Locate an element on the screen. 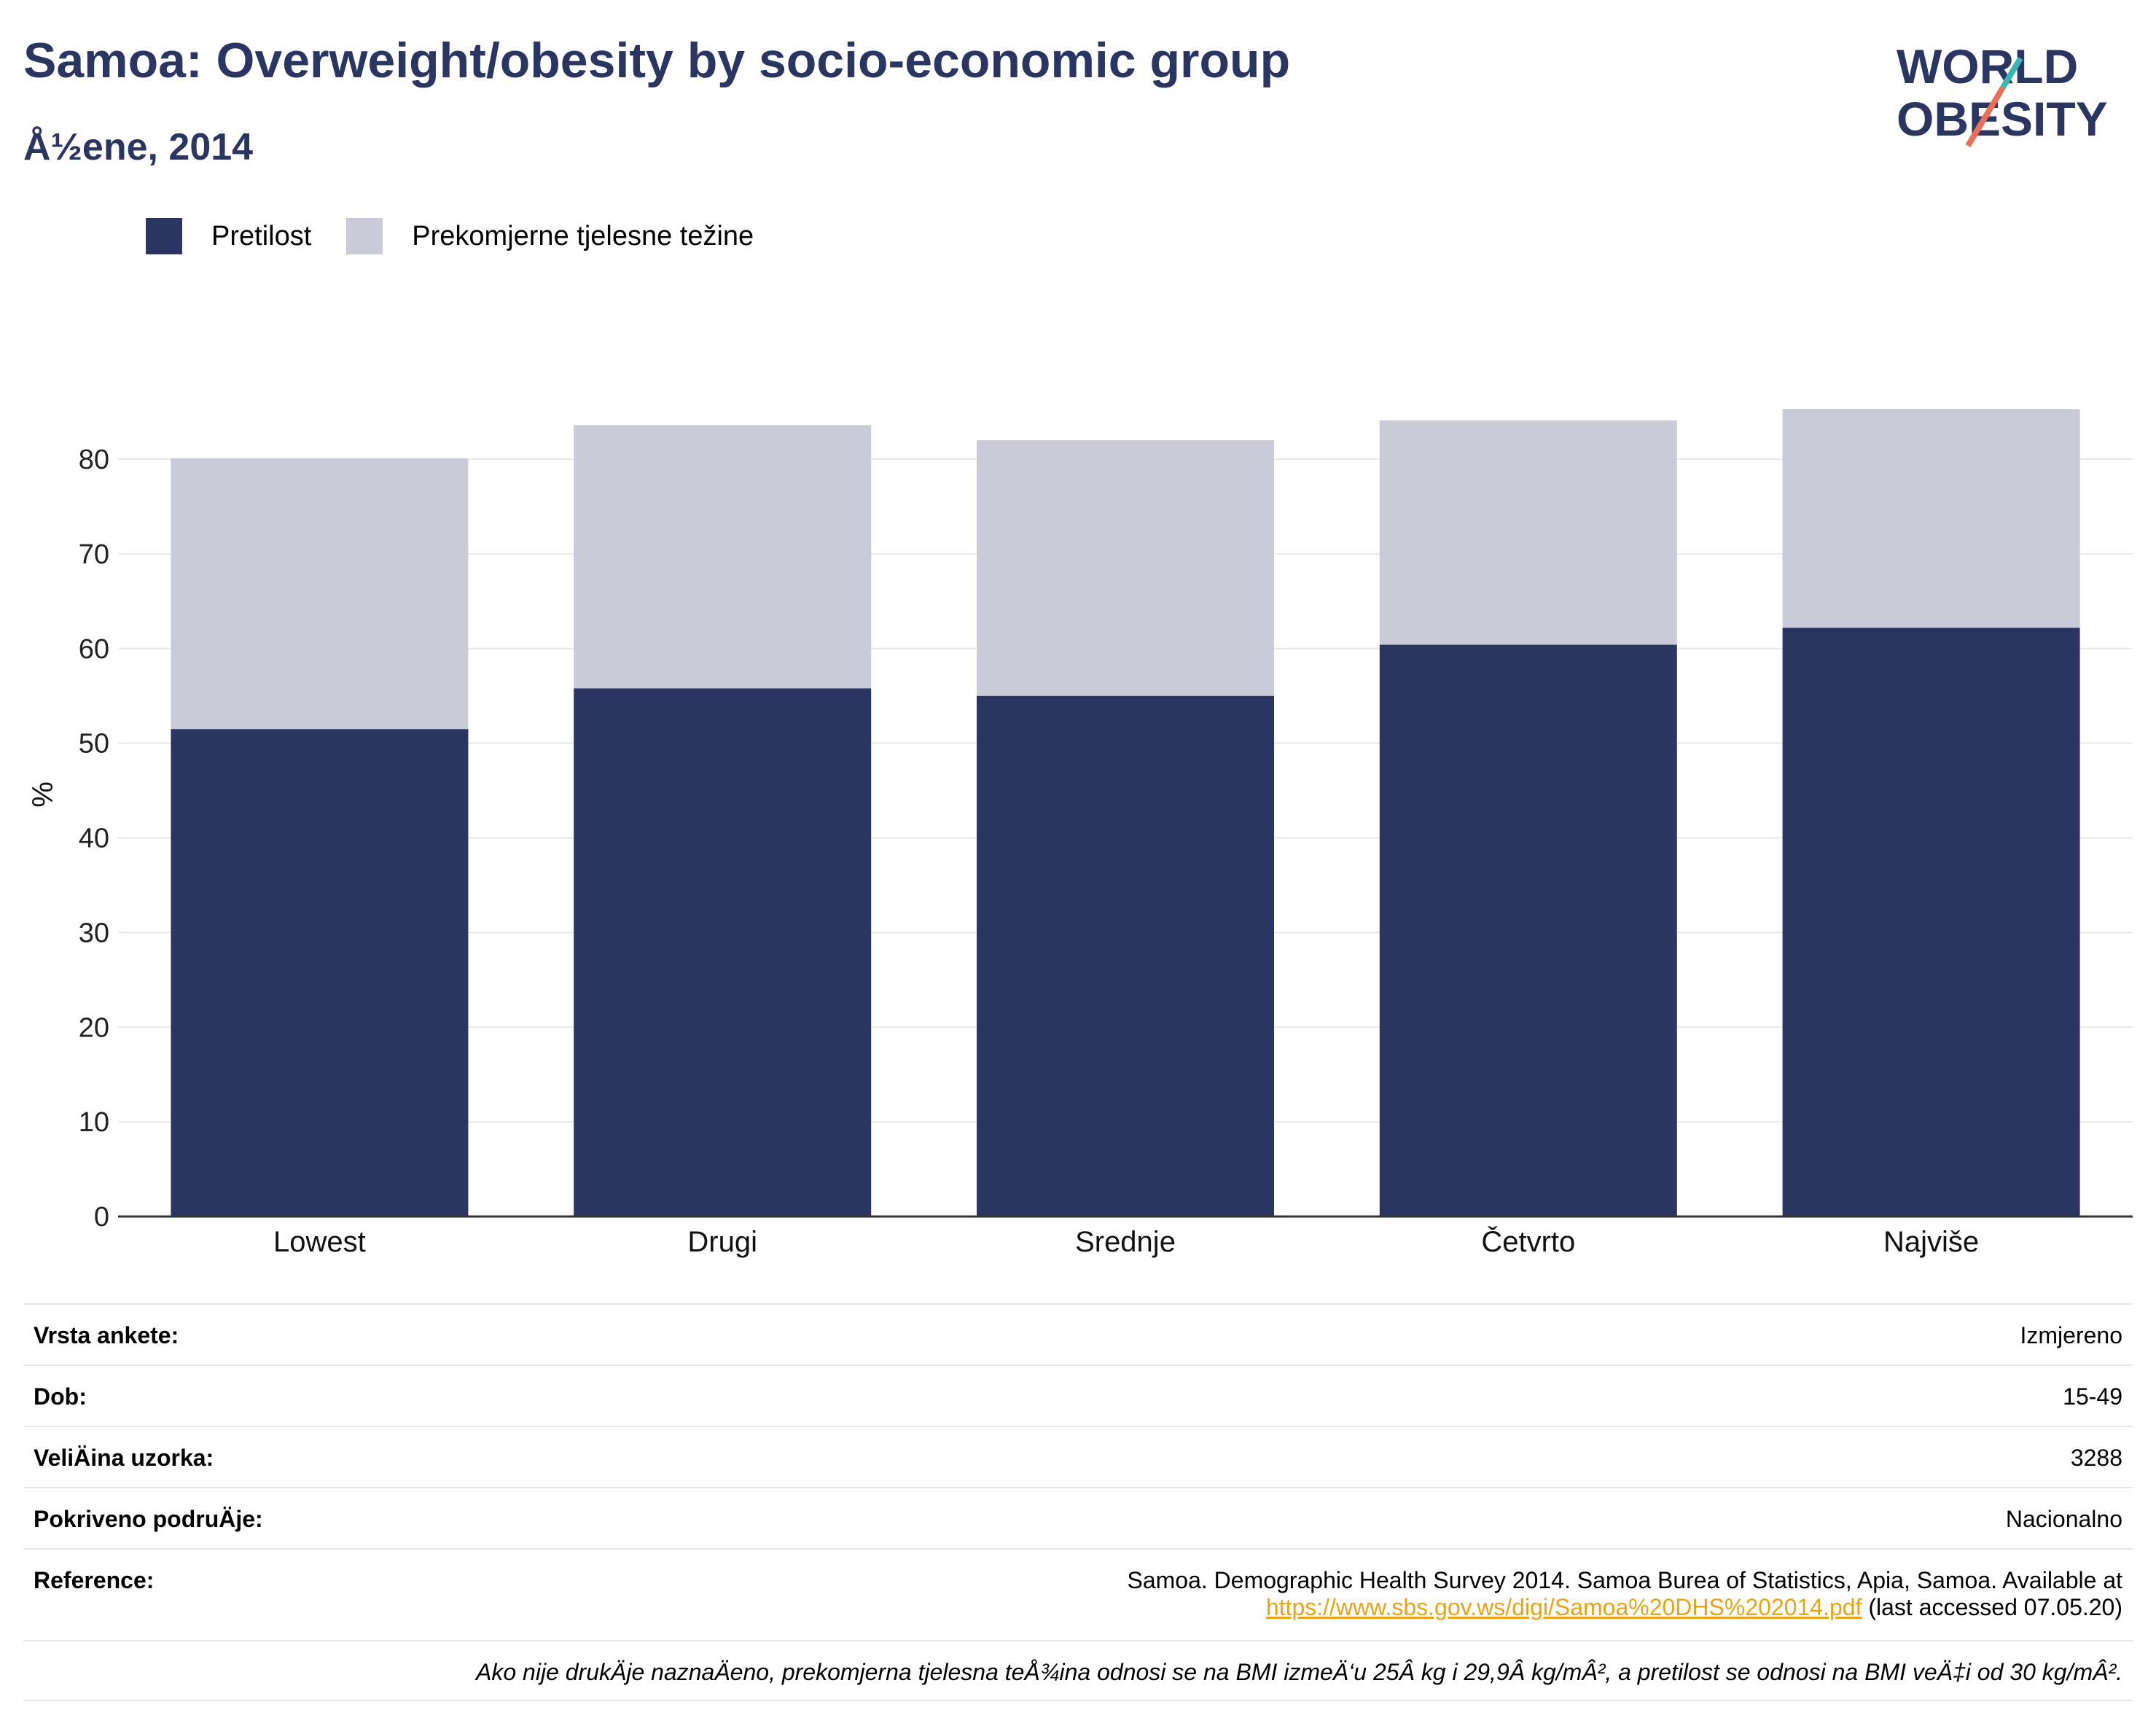 The image size is (2156, 1734). x-tick-label: Lowest is located at coordinates (319, 1242).